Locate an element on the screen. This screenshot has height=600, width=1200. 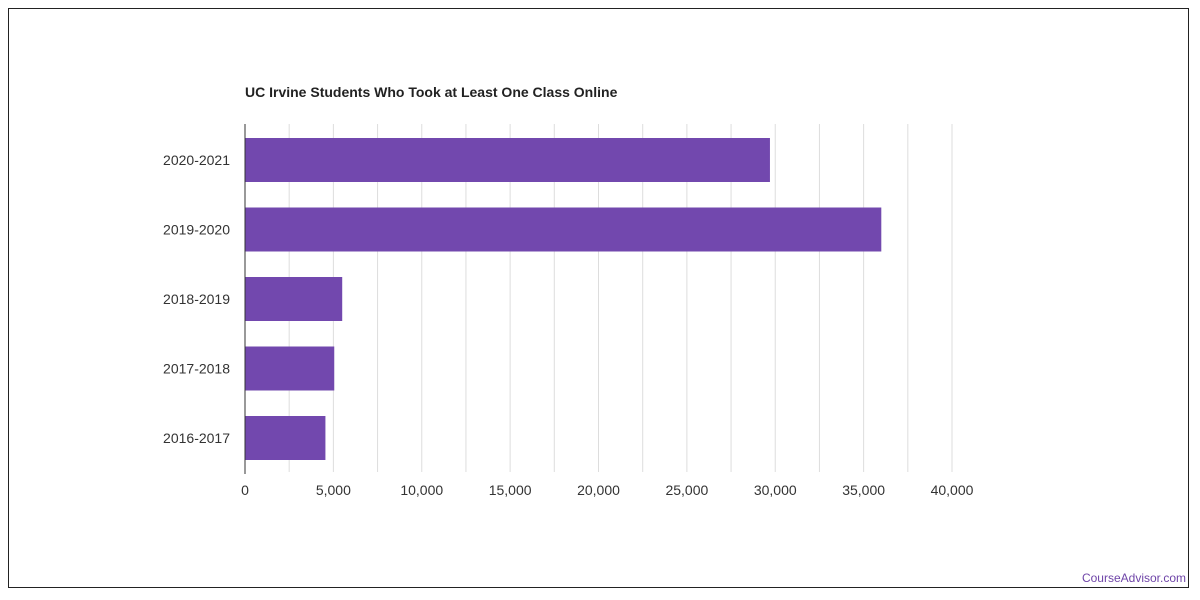
x-tick-label: 40,000 is located at coordinates (952, 490).